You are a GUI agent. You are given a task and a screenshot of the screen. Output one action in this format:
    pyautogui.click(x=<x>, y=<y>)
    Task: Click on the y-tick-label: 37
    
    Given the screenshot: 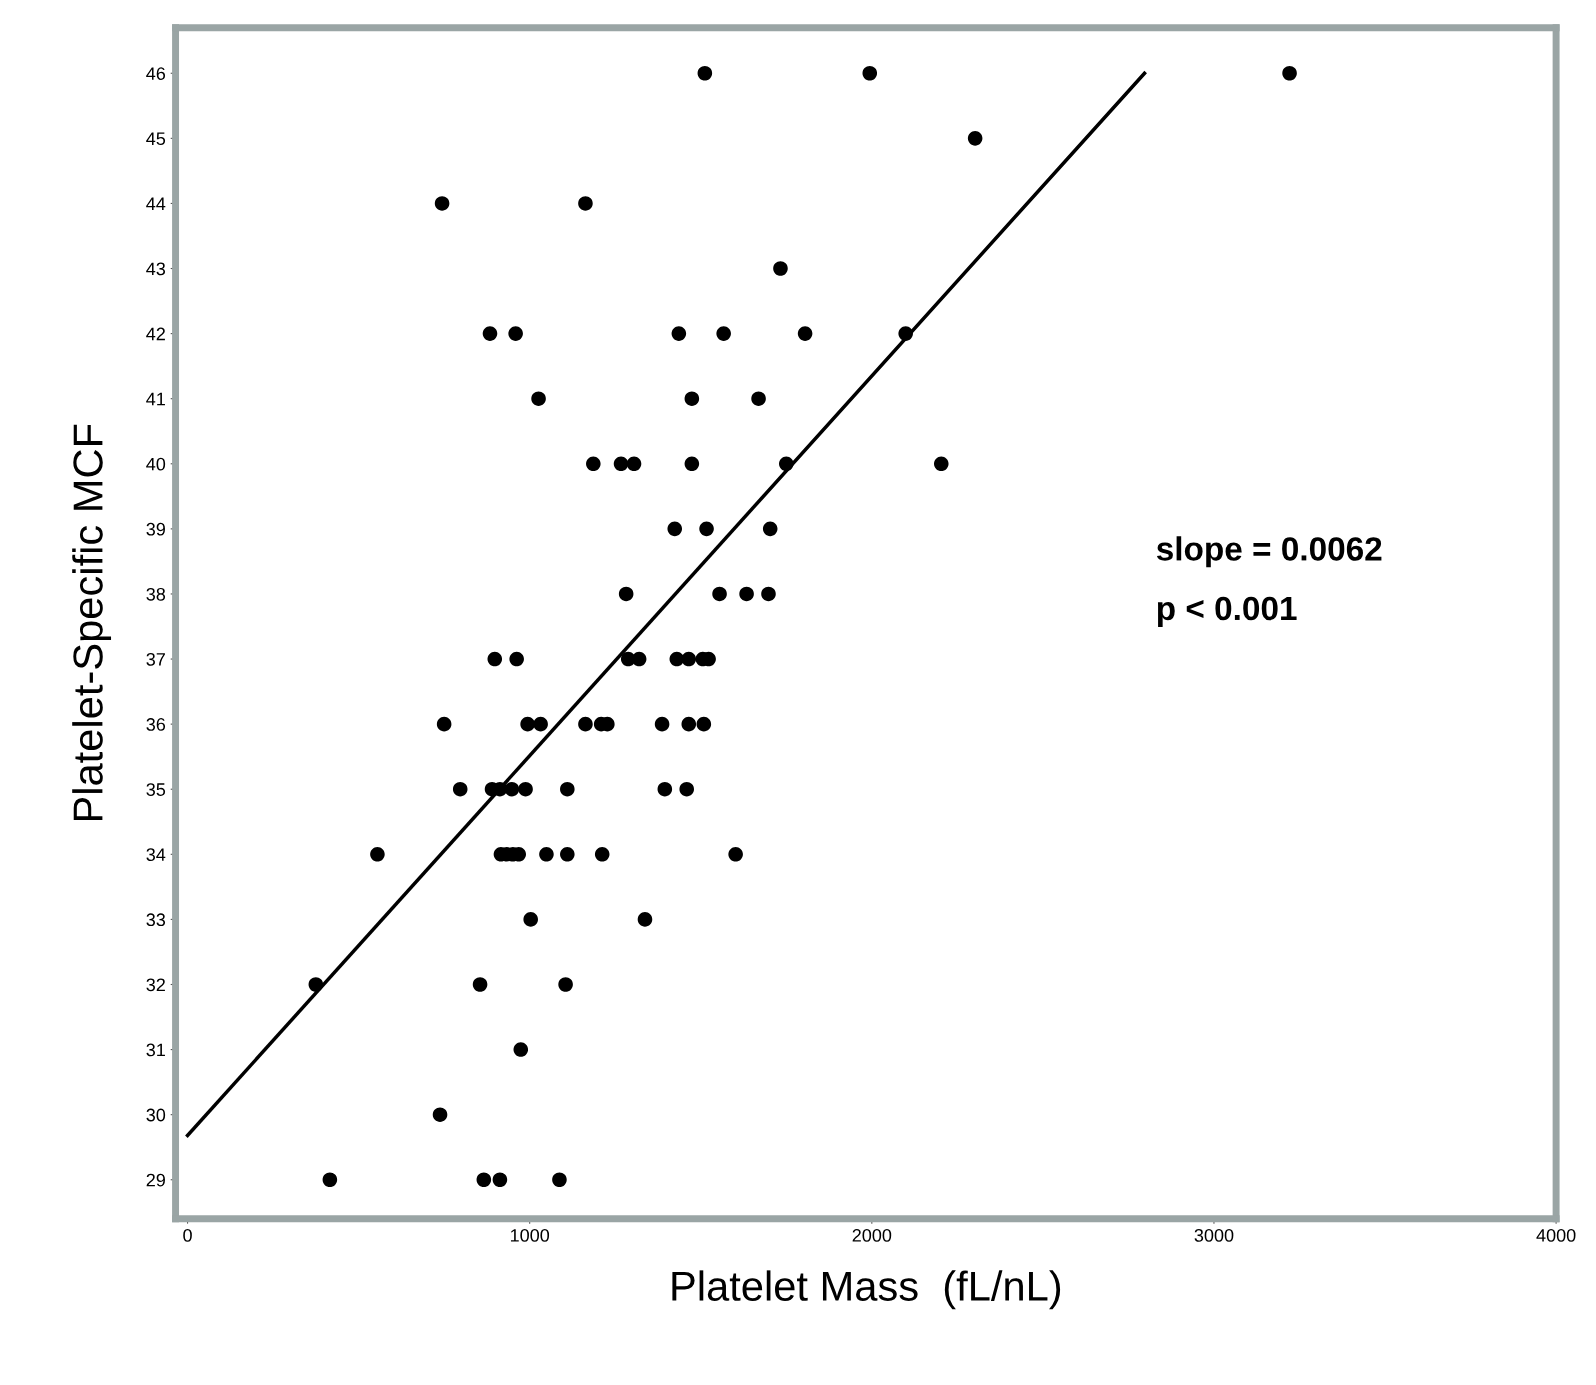 What is the action you would take?
    pyautogui.click(x=155, y=659)
    